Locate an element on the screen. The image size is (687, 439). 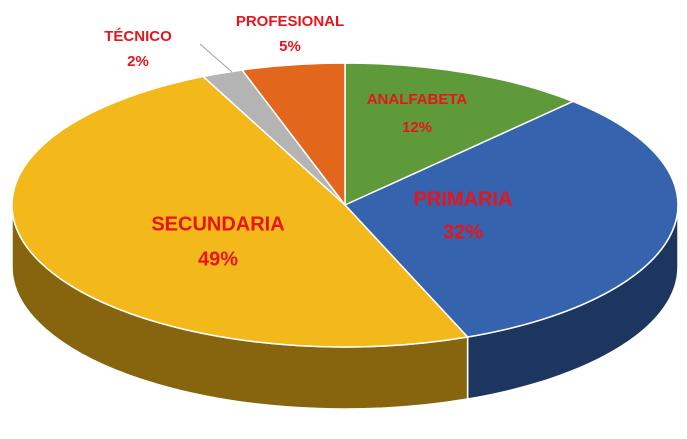
value-label: 5% is located at coordinates (290, 46).